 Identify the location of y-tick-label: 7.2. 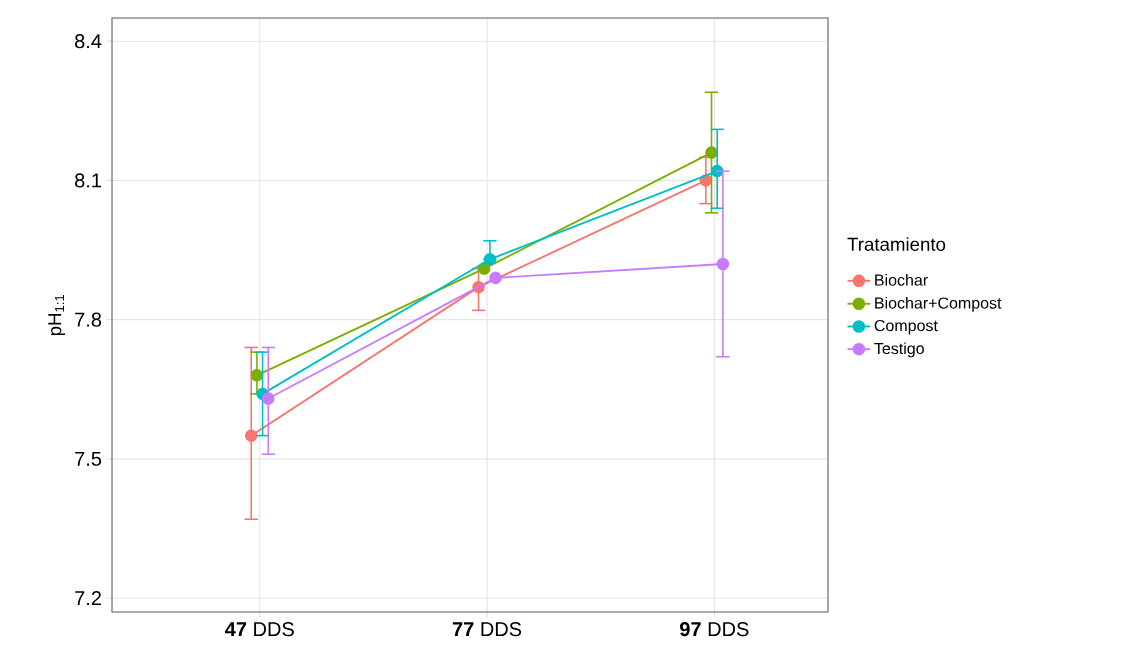
(88, 598).